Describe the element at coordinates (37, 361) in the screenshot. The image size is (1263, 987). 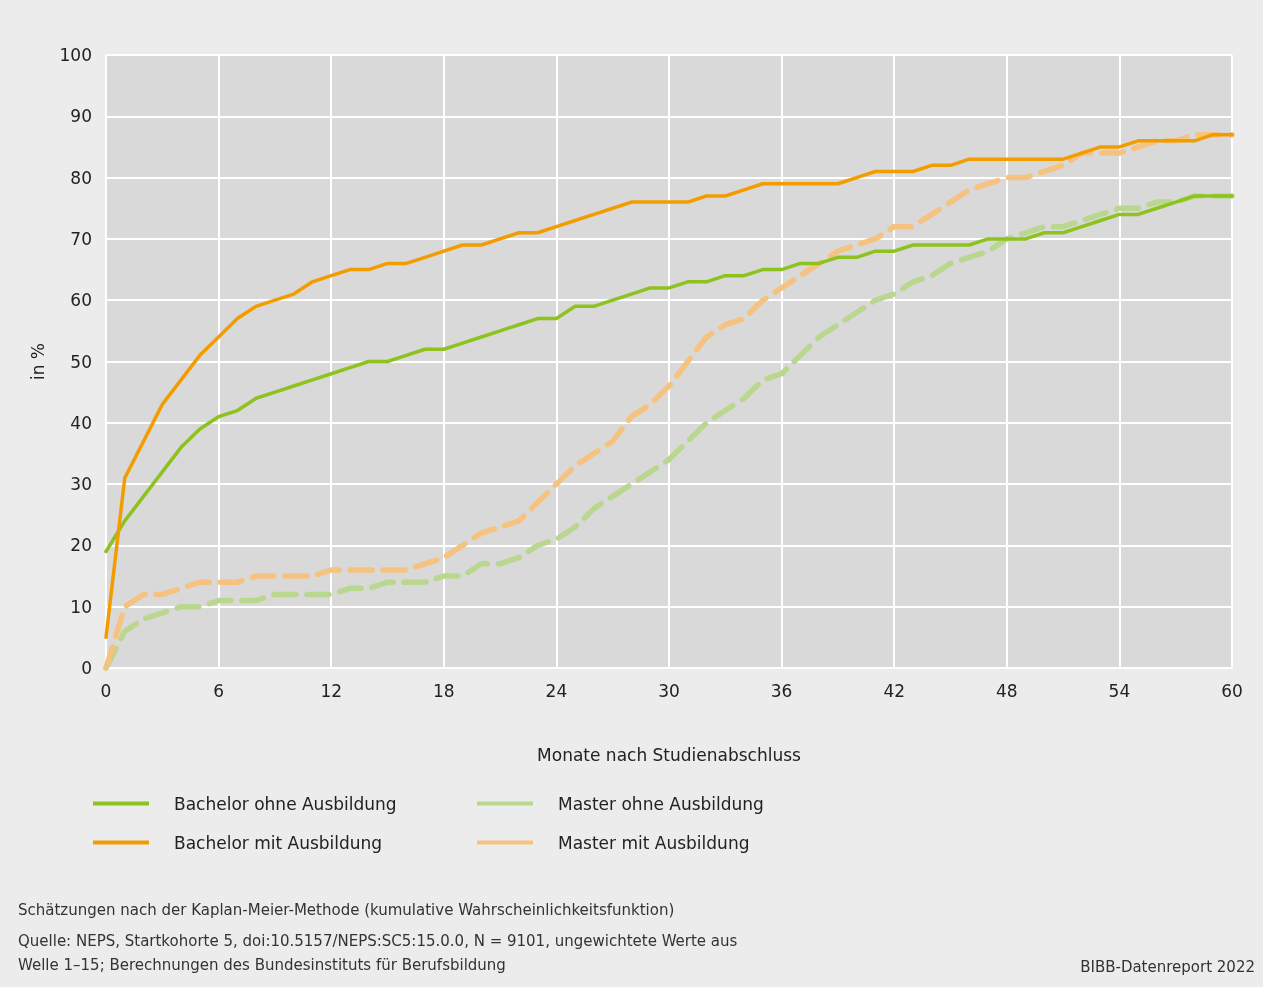
I see `y-axis-title: in %` at that location.